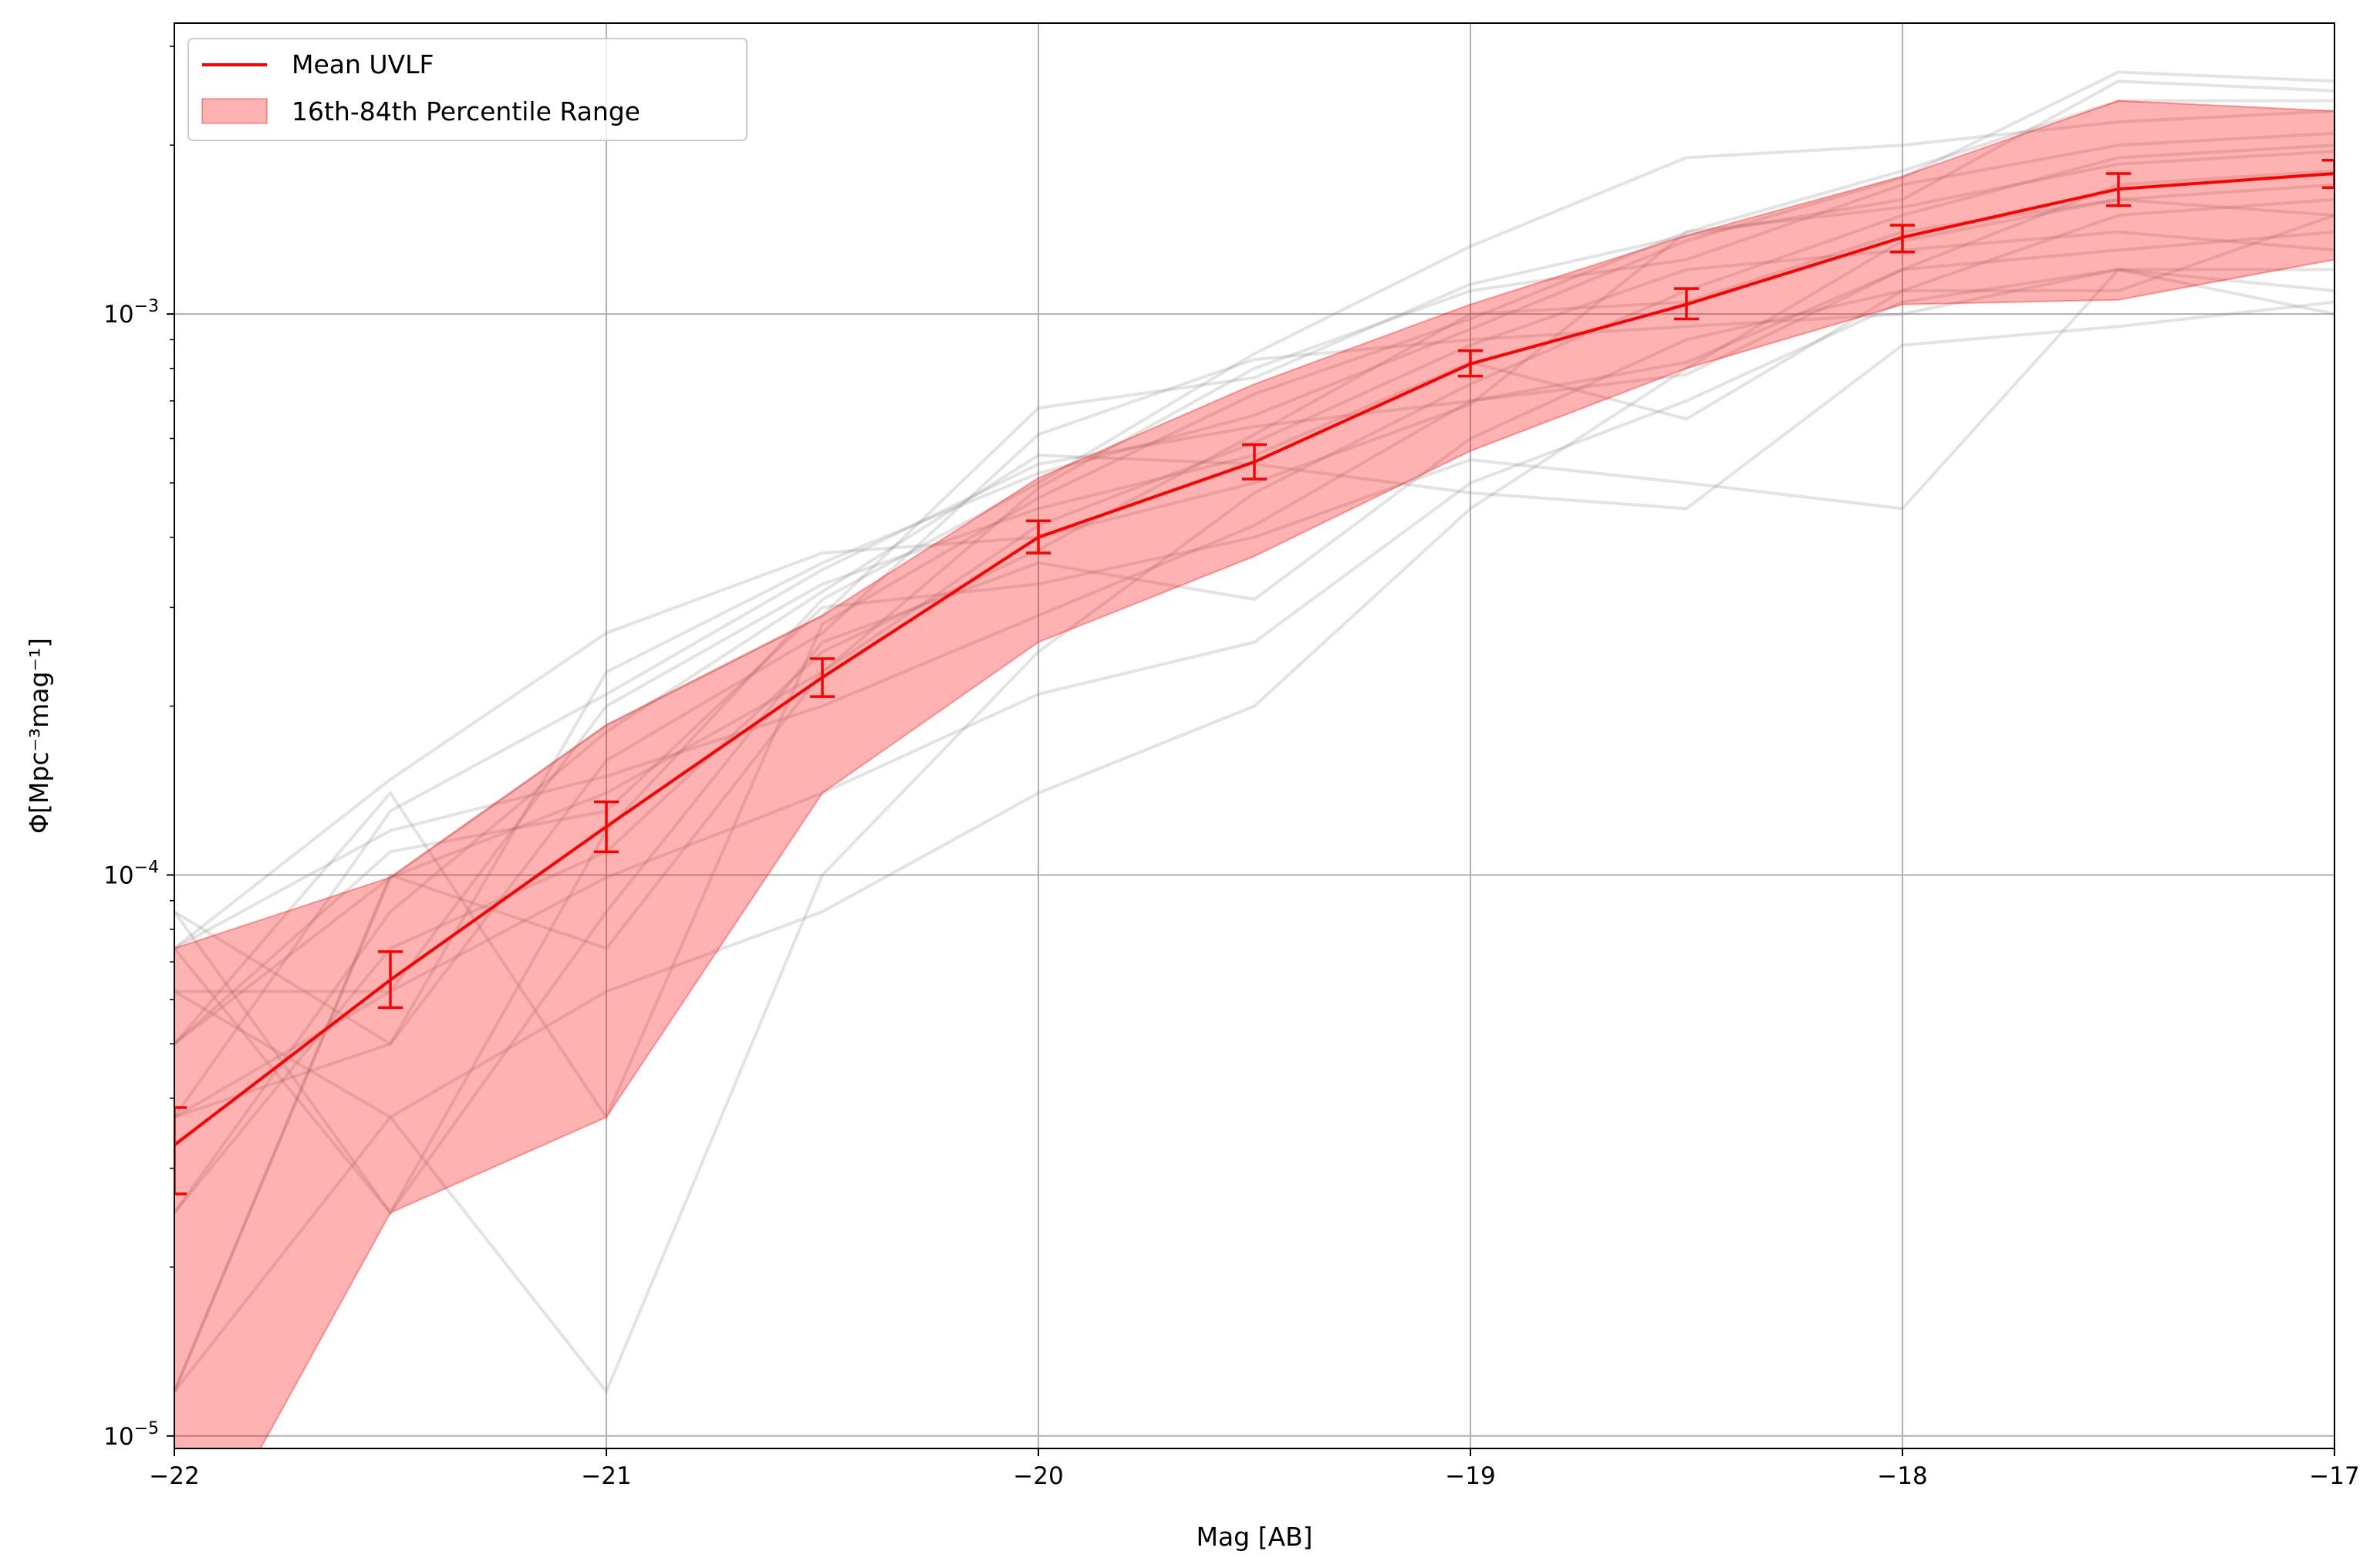 This screenshot has height=1568, width=2380. What do you see at coordinates (131, 874) in the screenshot?
I see `y-tick-label: 10⁻⁴` at bounding box center [131, 874].